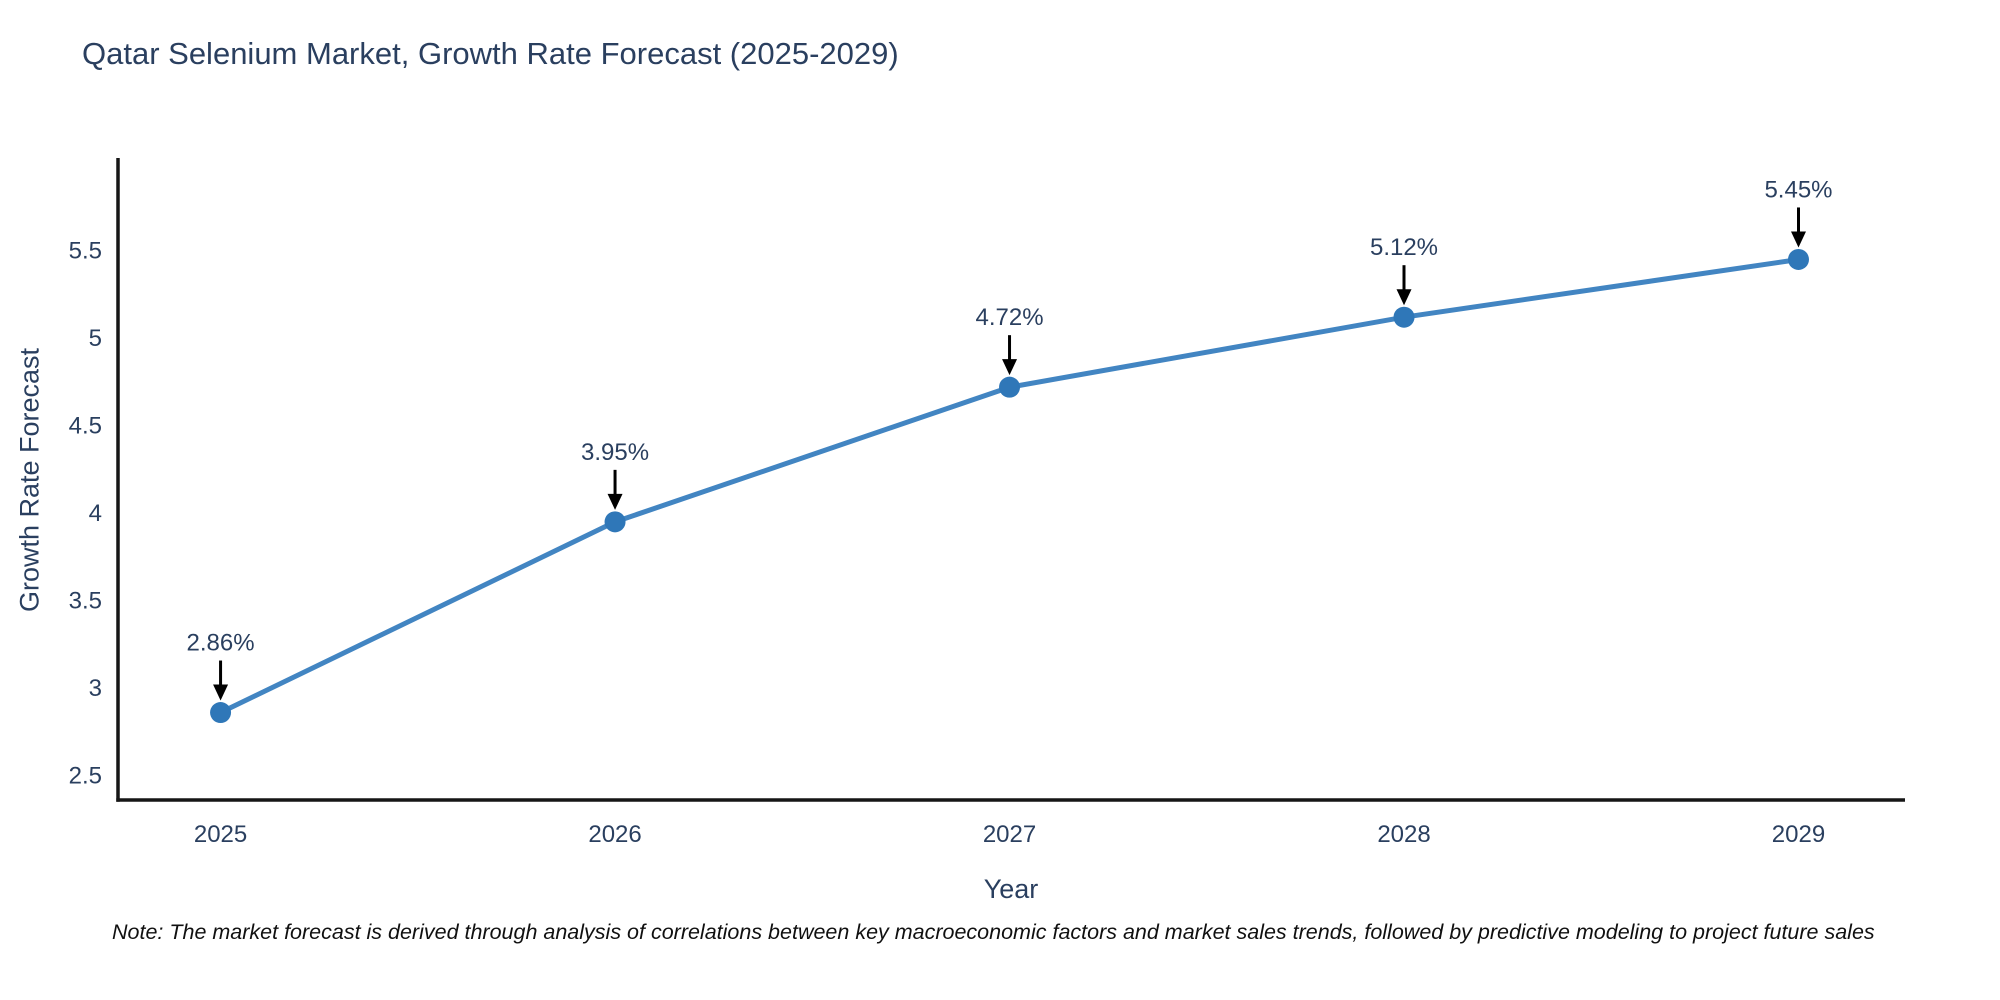  What do you see at coordinates (1798, 834) in the screenshot?
I see `x-tick-label: 2029` at bounding box center [1798, 834].